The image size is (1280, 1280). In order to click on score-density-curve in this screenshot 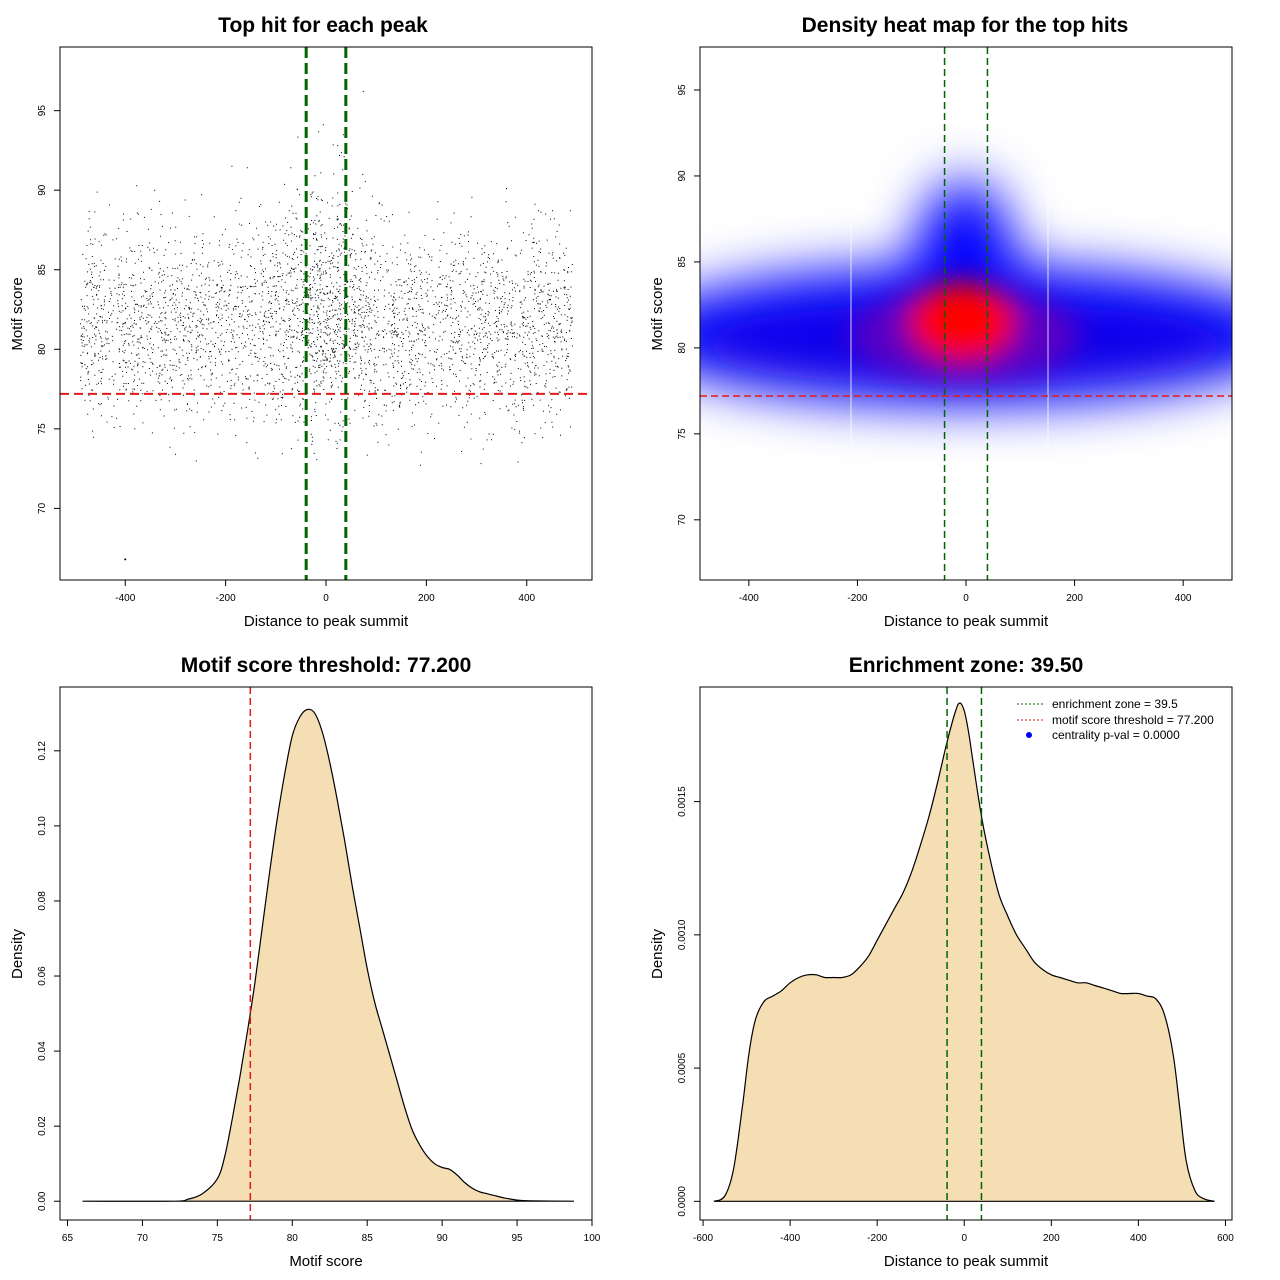, I will do `click(328, 955)`.